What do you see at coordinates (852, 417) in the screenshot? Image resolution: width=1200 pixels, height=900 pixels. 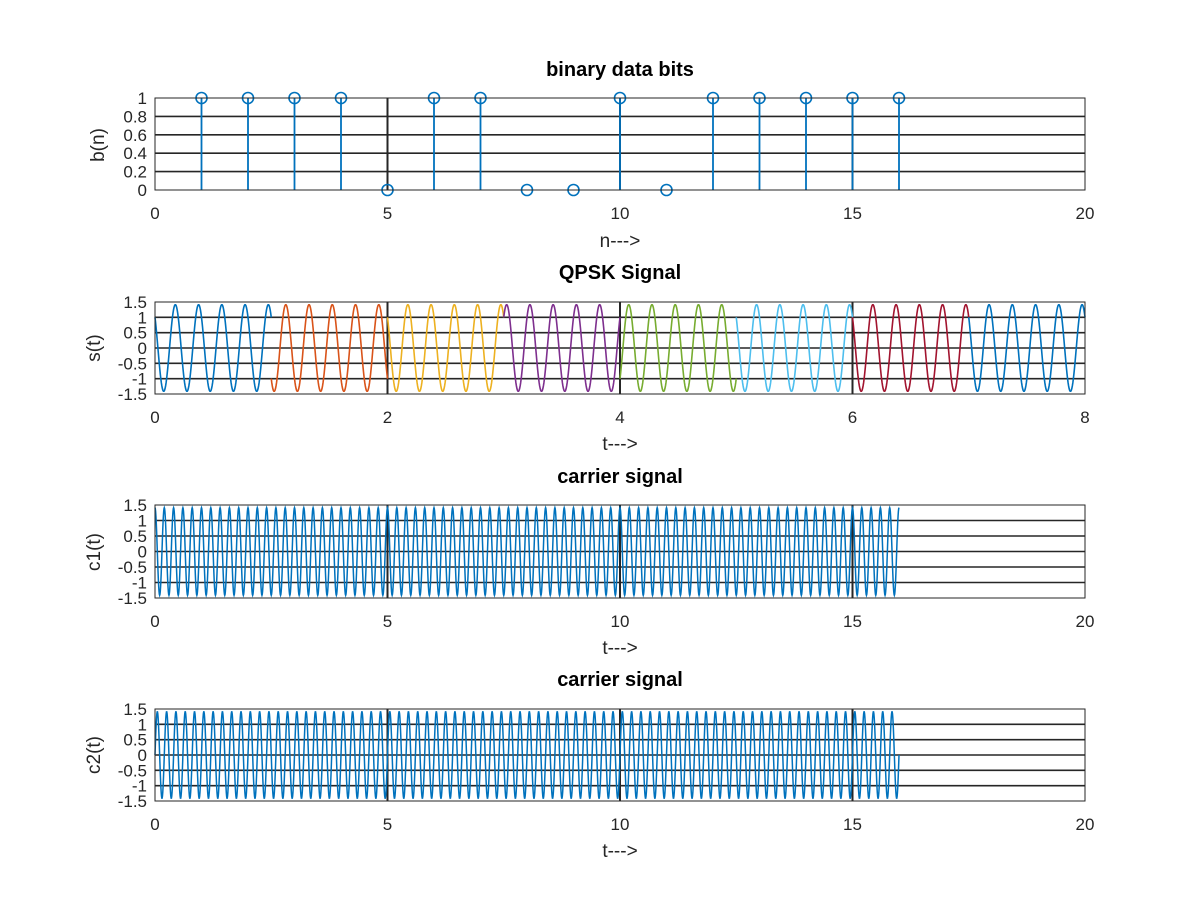 I see `x-tick-label: 6` at bounding box center [852, 417].